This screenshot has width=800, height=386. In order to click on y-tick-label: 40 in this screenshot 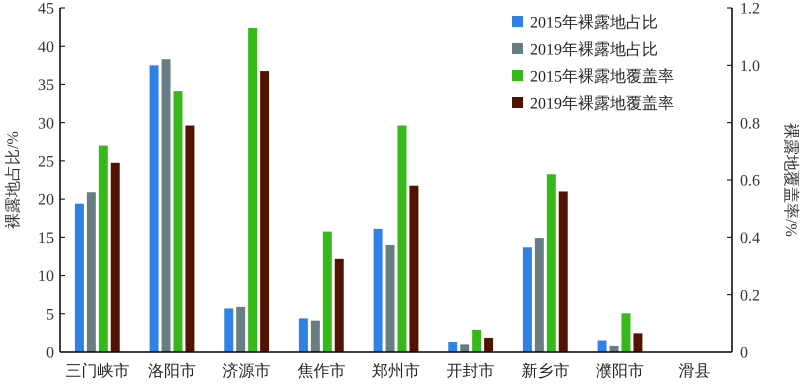, I will do `click(46, 47)`.